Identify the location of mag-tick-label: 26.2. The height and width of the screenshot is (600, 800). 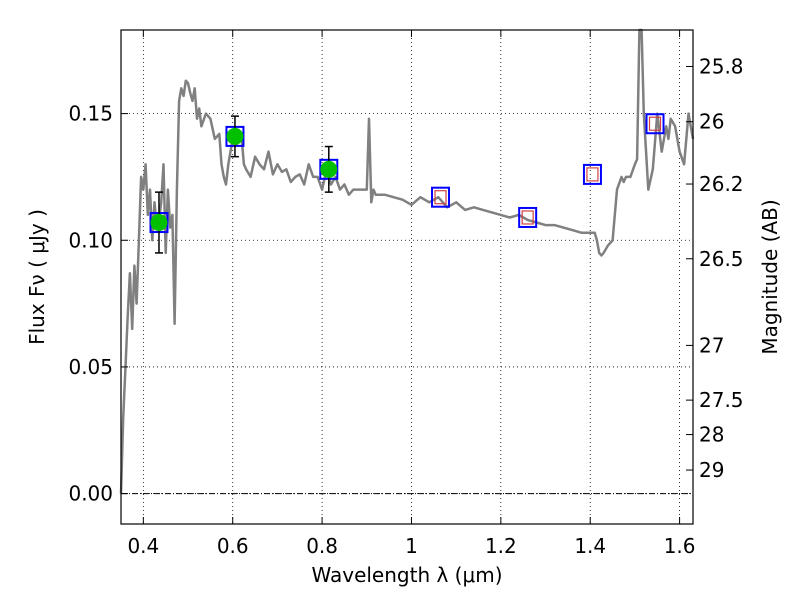
(721, 184).